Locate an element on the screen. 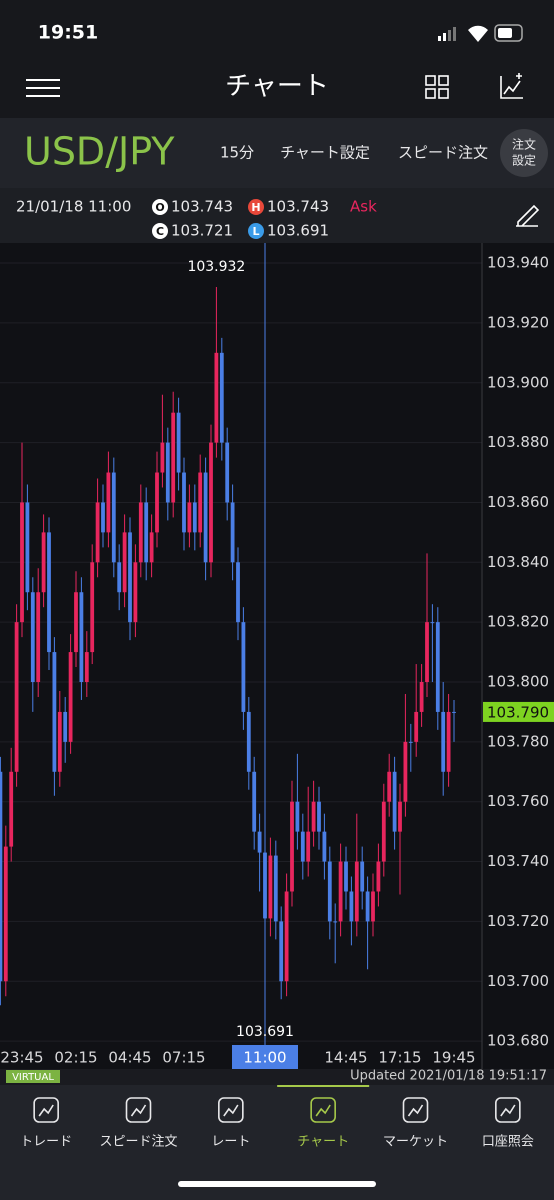 The height and width of the screenshot is (1200, 554). badge: L is located at coordinates (255, 231).